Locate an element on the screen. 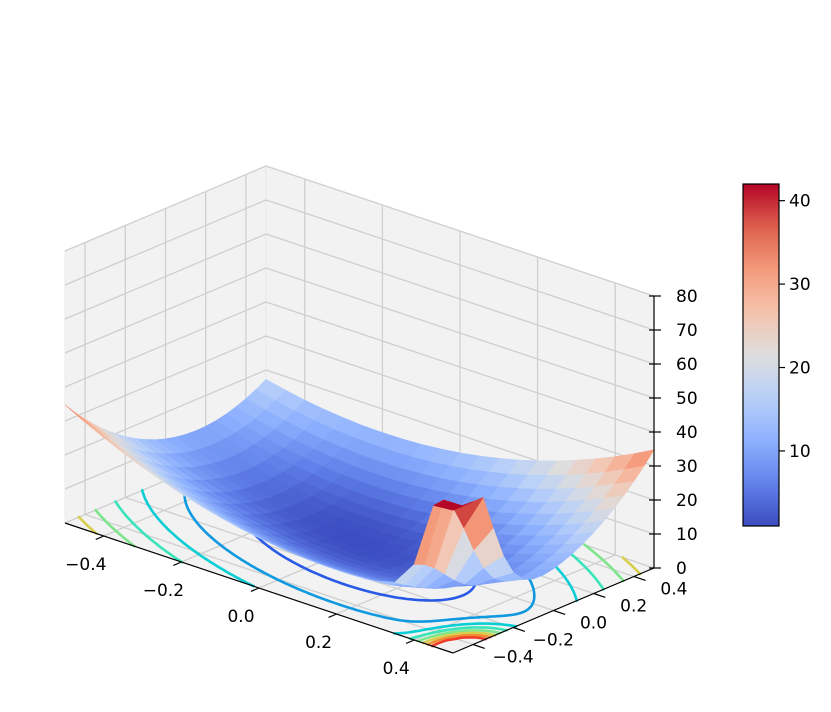  colorbar-tick-label: 30 is located at coordinates (800, 285).